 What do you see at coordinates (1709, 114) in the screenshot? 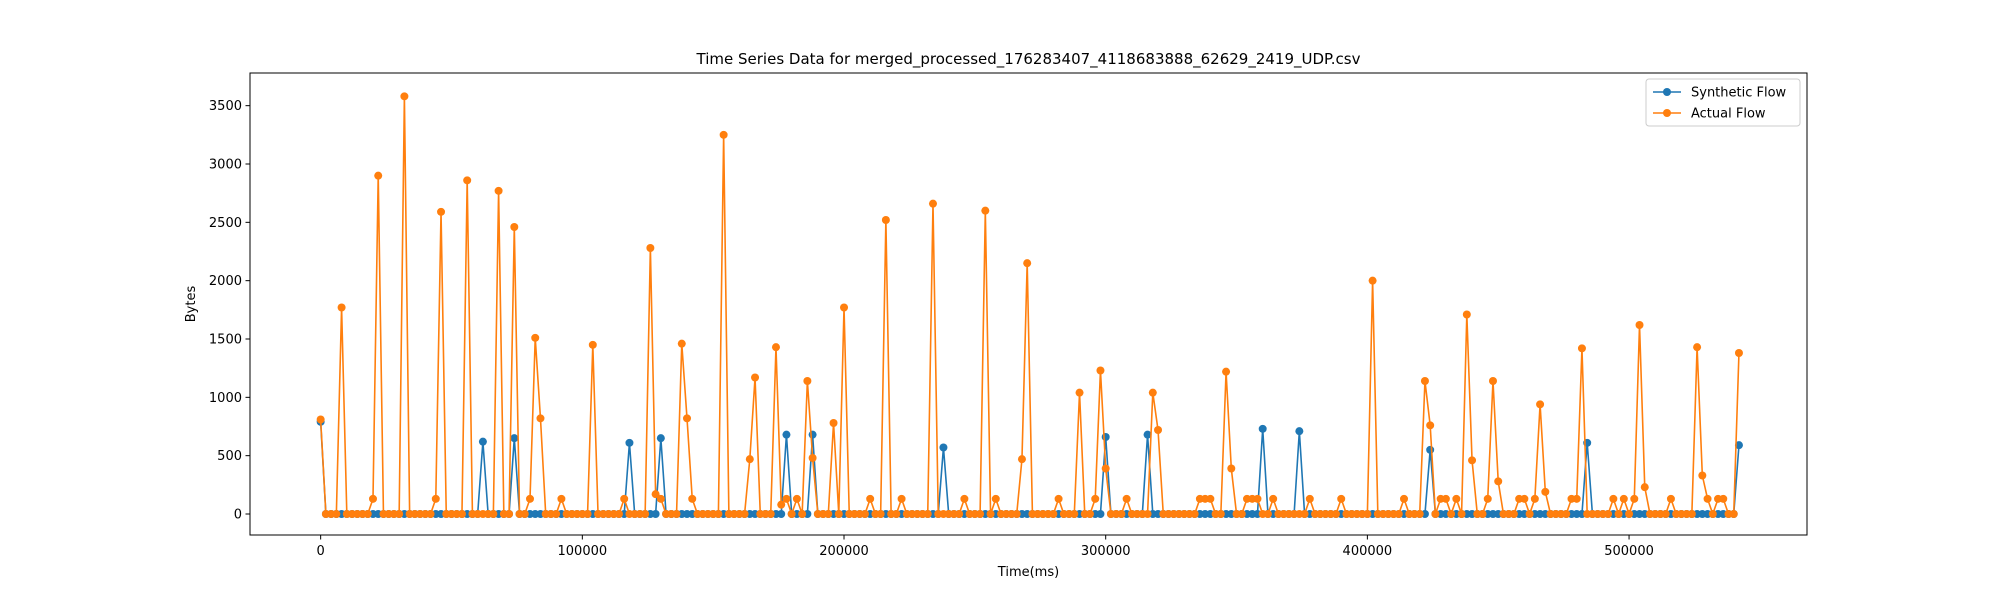
I see `legend-item: Actual Flow` at bounding box center [1709, 114].